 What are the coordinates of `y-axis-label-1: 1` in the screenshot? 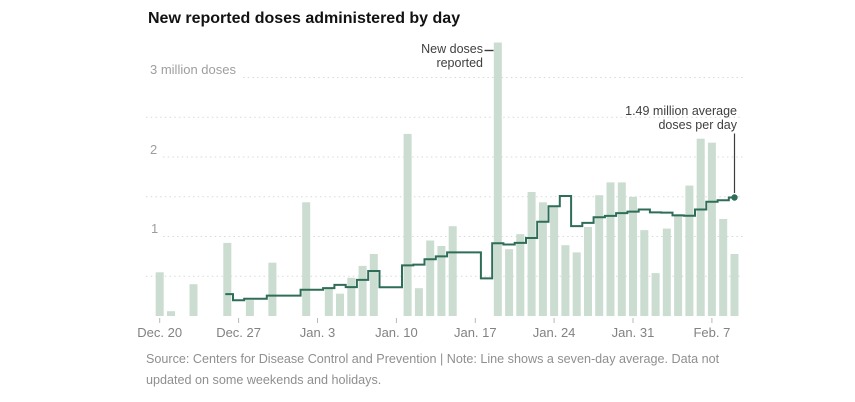 It's located at (157, 228).